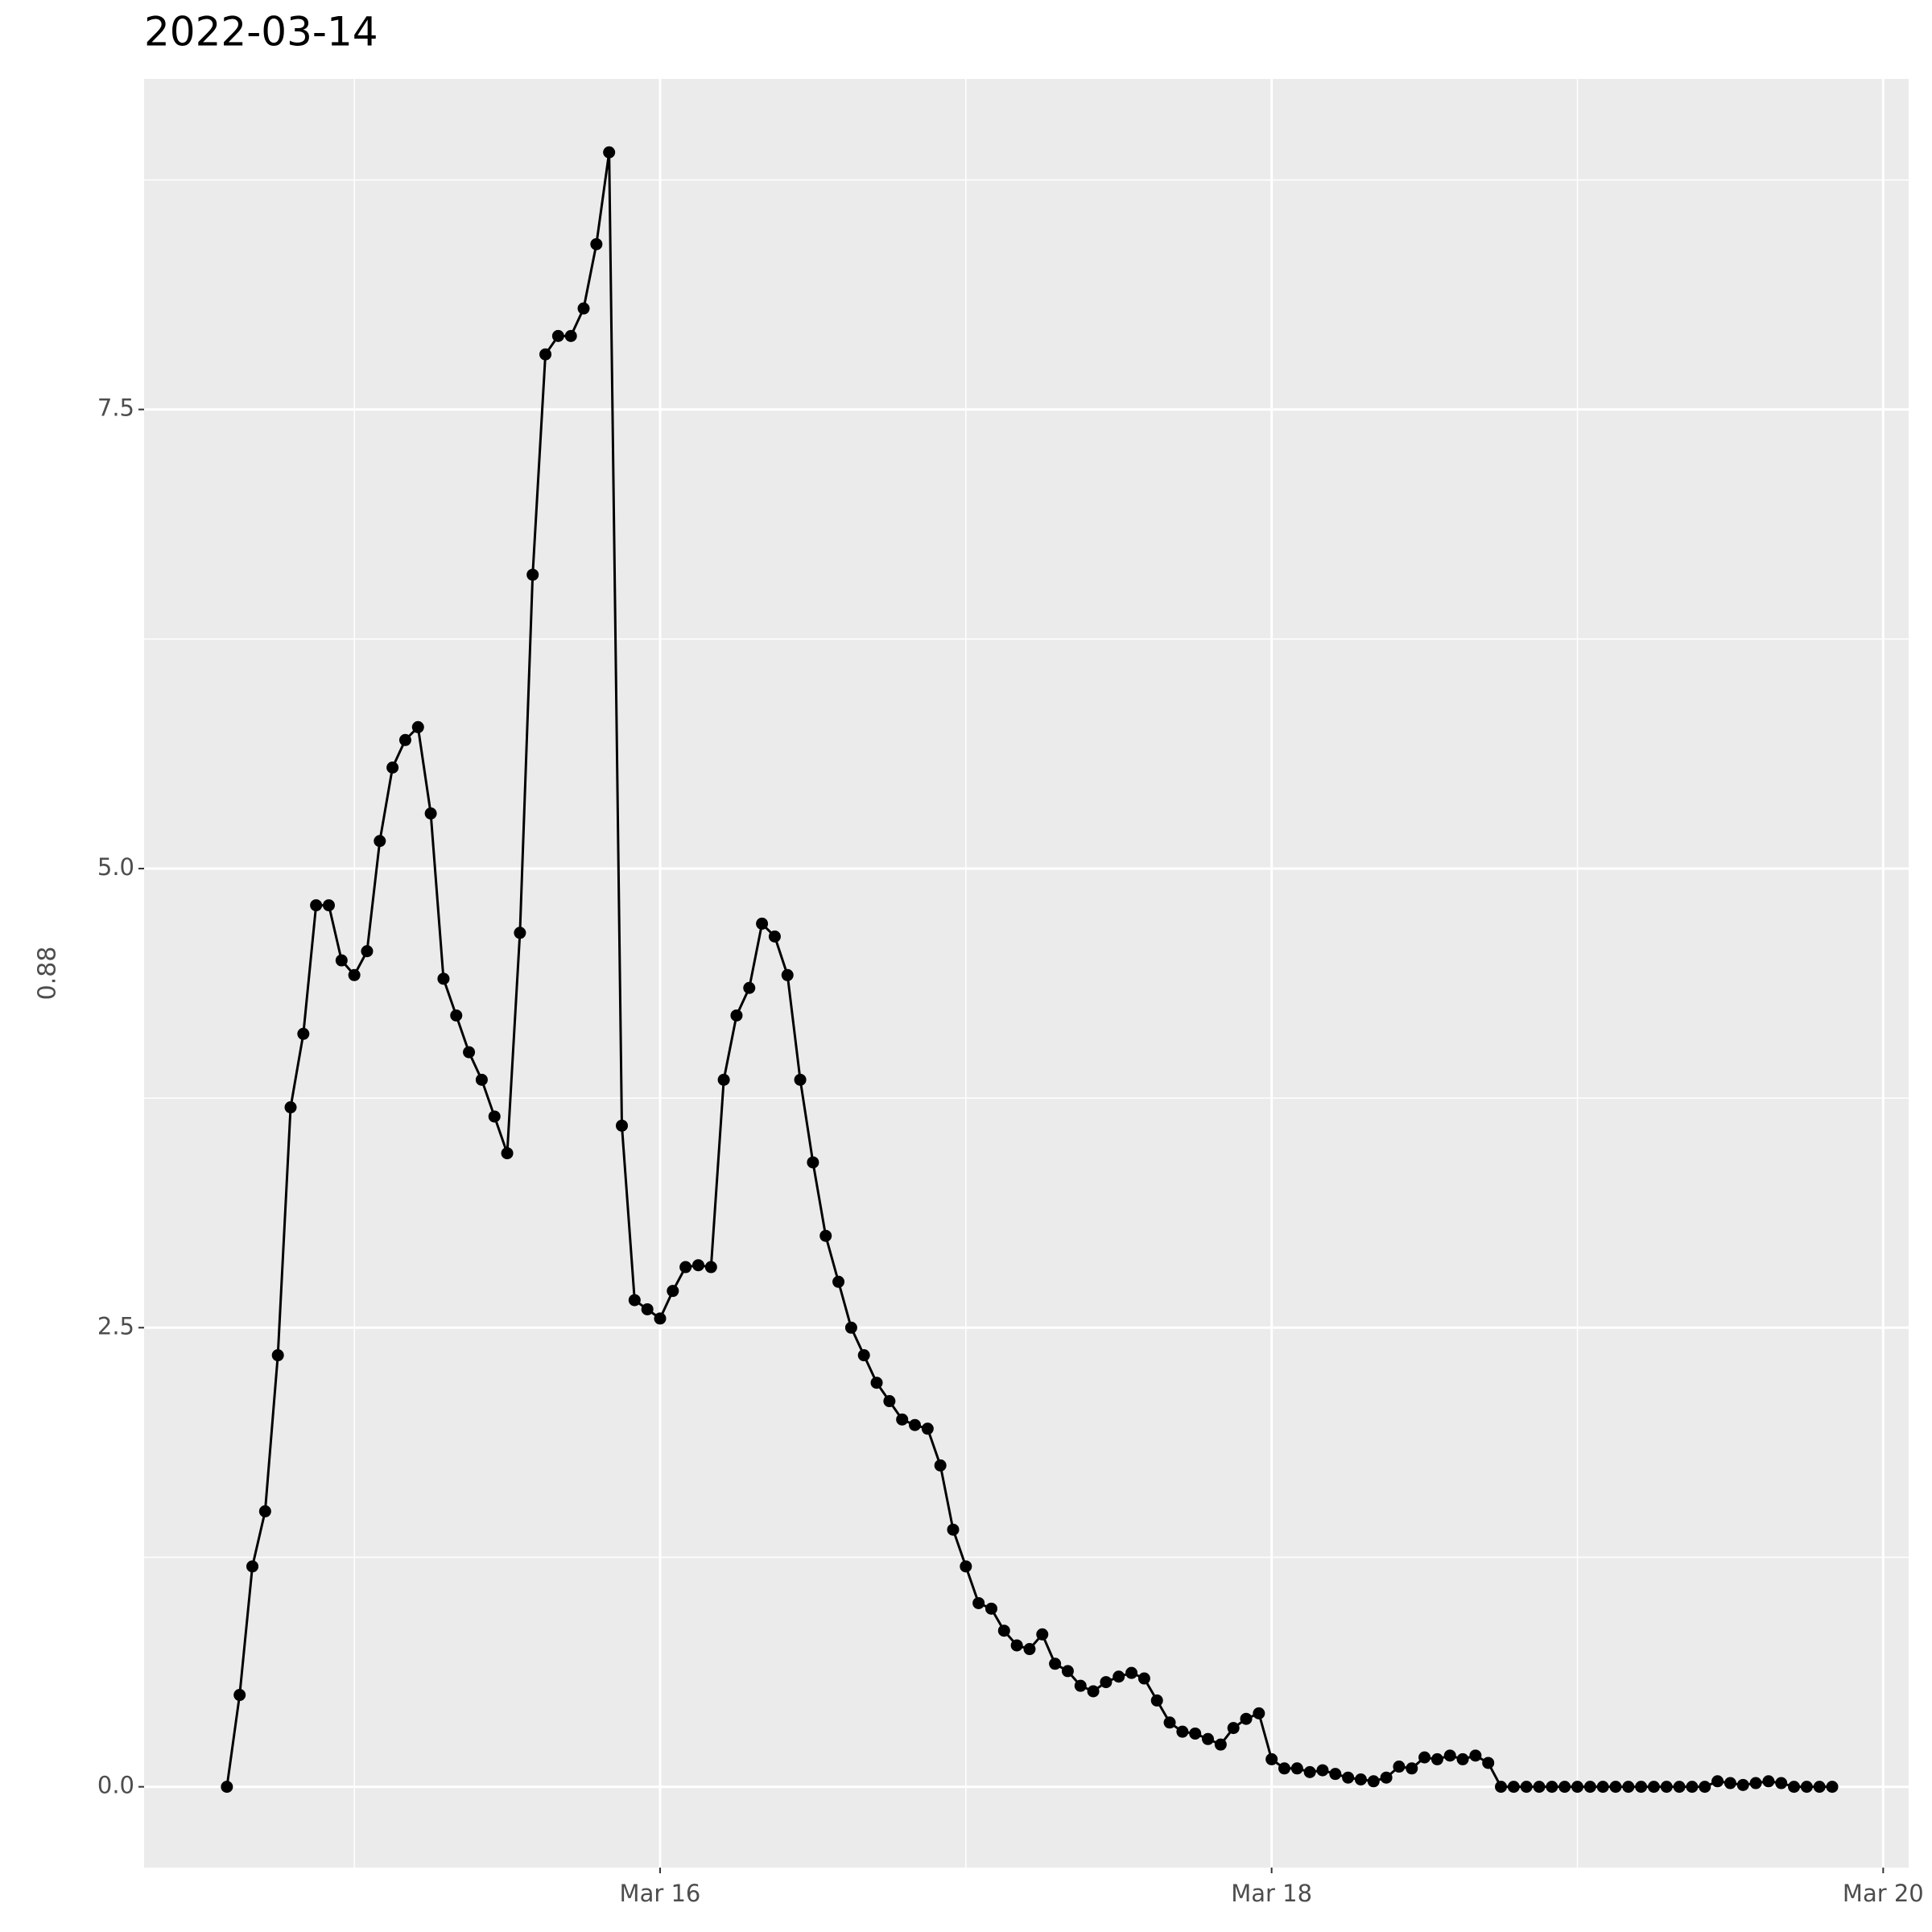 Image resolution: width=1932 pixels, height=1932 pixels. I want to click on y-tick-label: 0.0, so click(116, 1785).